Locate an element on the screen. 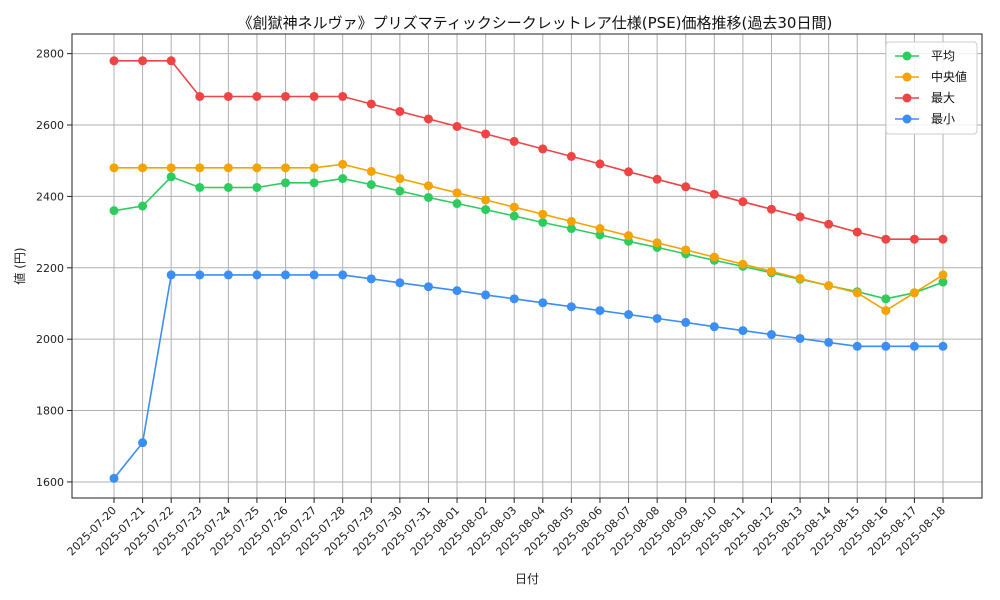 This screenshot has width=1000, height=600. y-tick-label: 2400 is located at coordinates (50, 196).